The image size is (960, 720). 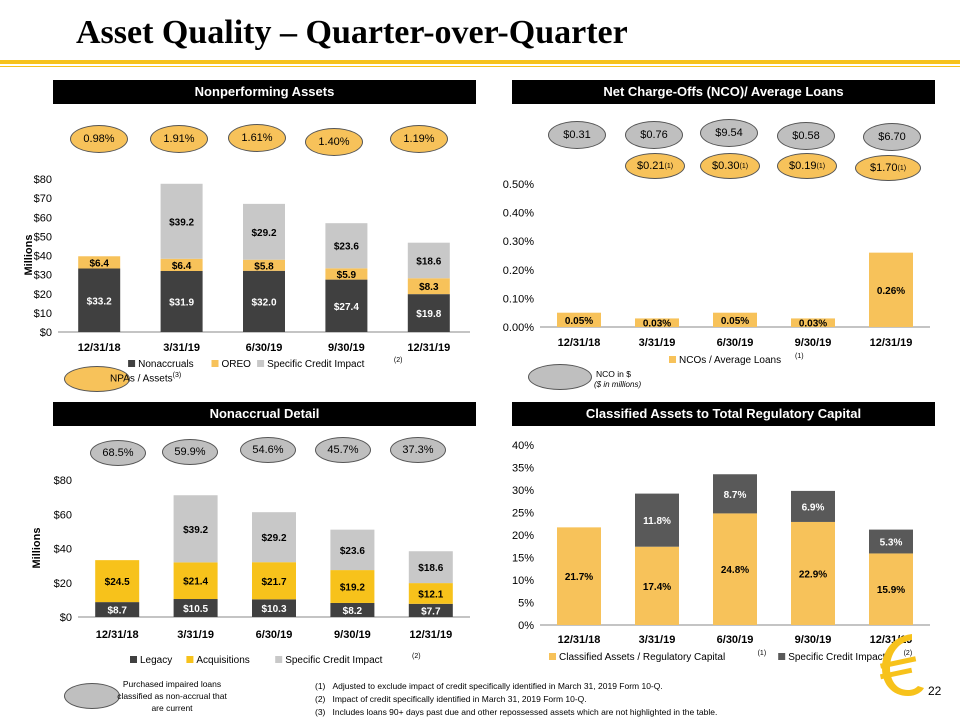 What do you see at coordinates (657, 640) in the screenshot?
I see `x-tick-label: 3/31/19` at bounding box center [657, 640].